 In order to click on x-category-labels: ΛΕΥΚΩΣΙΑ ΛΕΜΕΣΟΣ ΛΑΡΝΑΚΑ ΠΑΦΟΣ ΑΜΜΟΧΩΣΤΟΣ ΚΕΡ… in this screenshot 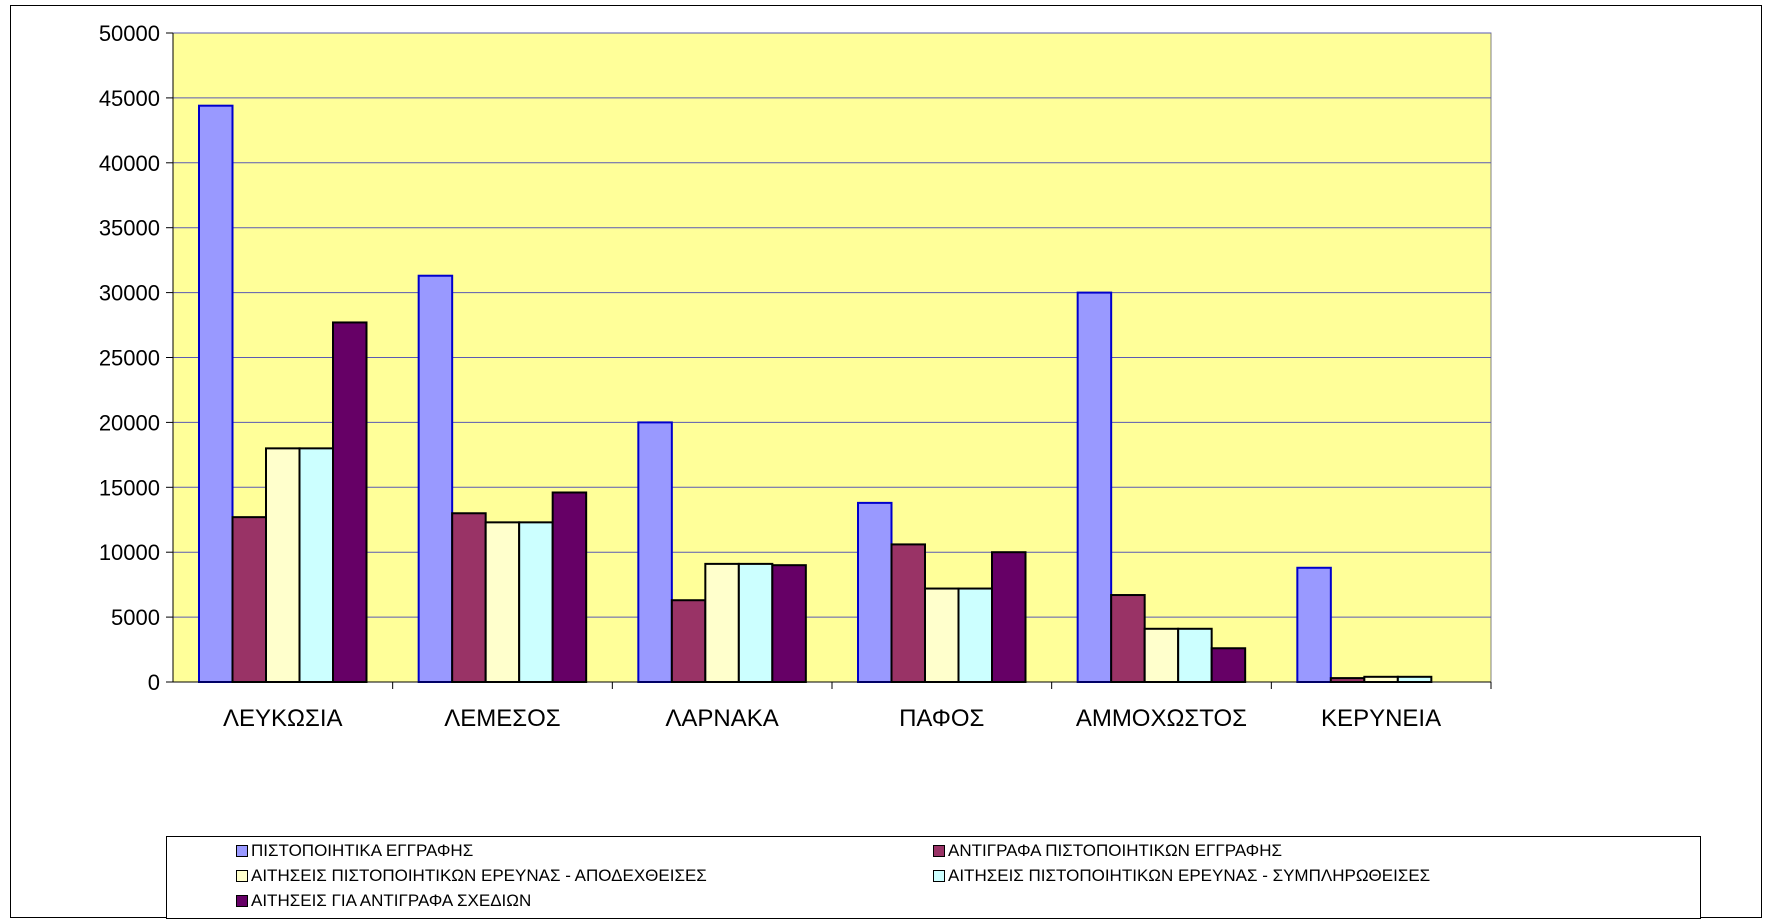, I will do `click(832, 718)`.